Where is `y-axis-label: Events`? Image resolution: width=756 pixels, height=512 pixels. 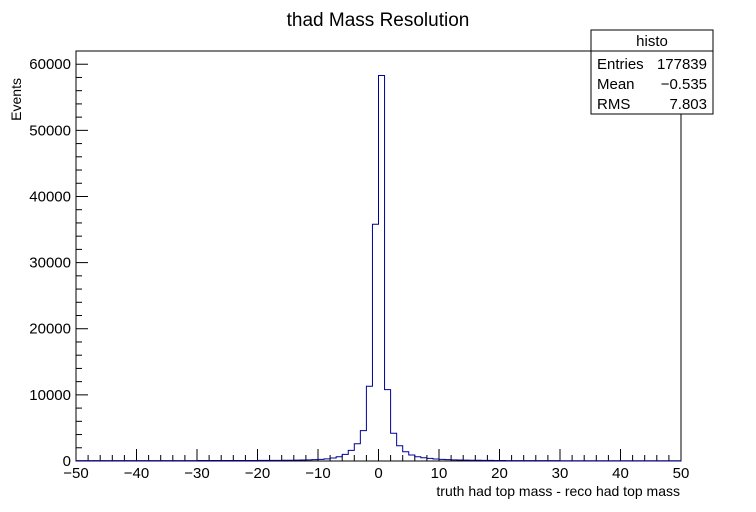 y-axis-label: Events is located at coordinates (16, 99).